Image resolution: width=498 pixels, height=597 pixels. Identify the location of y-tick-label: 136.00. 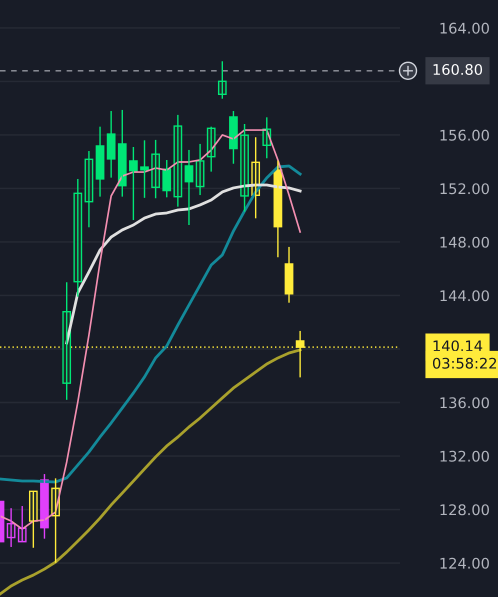
(464, 402).